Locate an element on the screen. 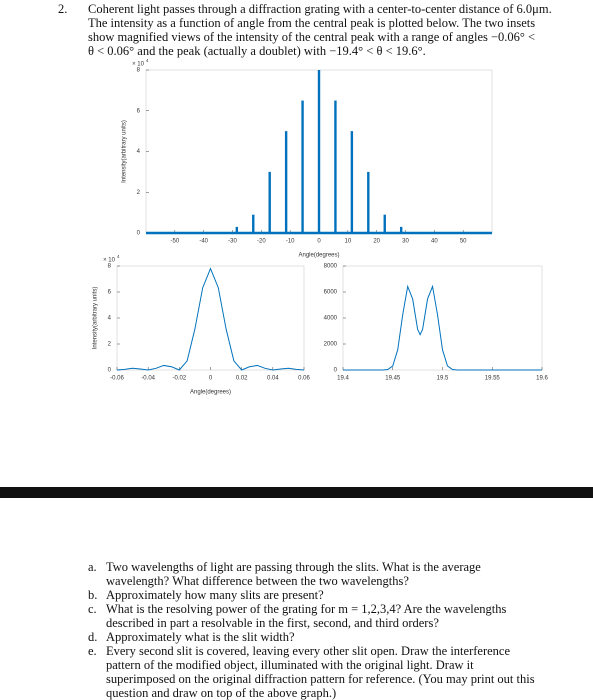 The width and height of the screenshot is (593, 700). question-label: e. is located at coordinates (92, 651).